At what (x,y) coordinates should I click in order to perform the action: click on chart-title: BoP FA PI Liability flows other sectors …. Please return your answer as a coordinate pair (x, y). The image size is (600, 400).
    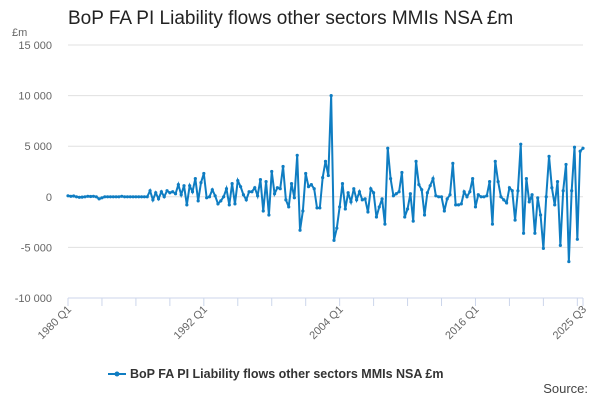
    Looking at the image, I should click on (291, 18).